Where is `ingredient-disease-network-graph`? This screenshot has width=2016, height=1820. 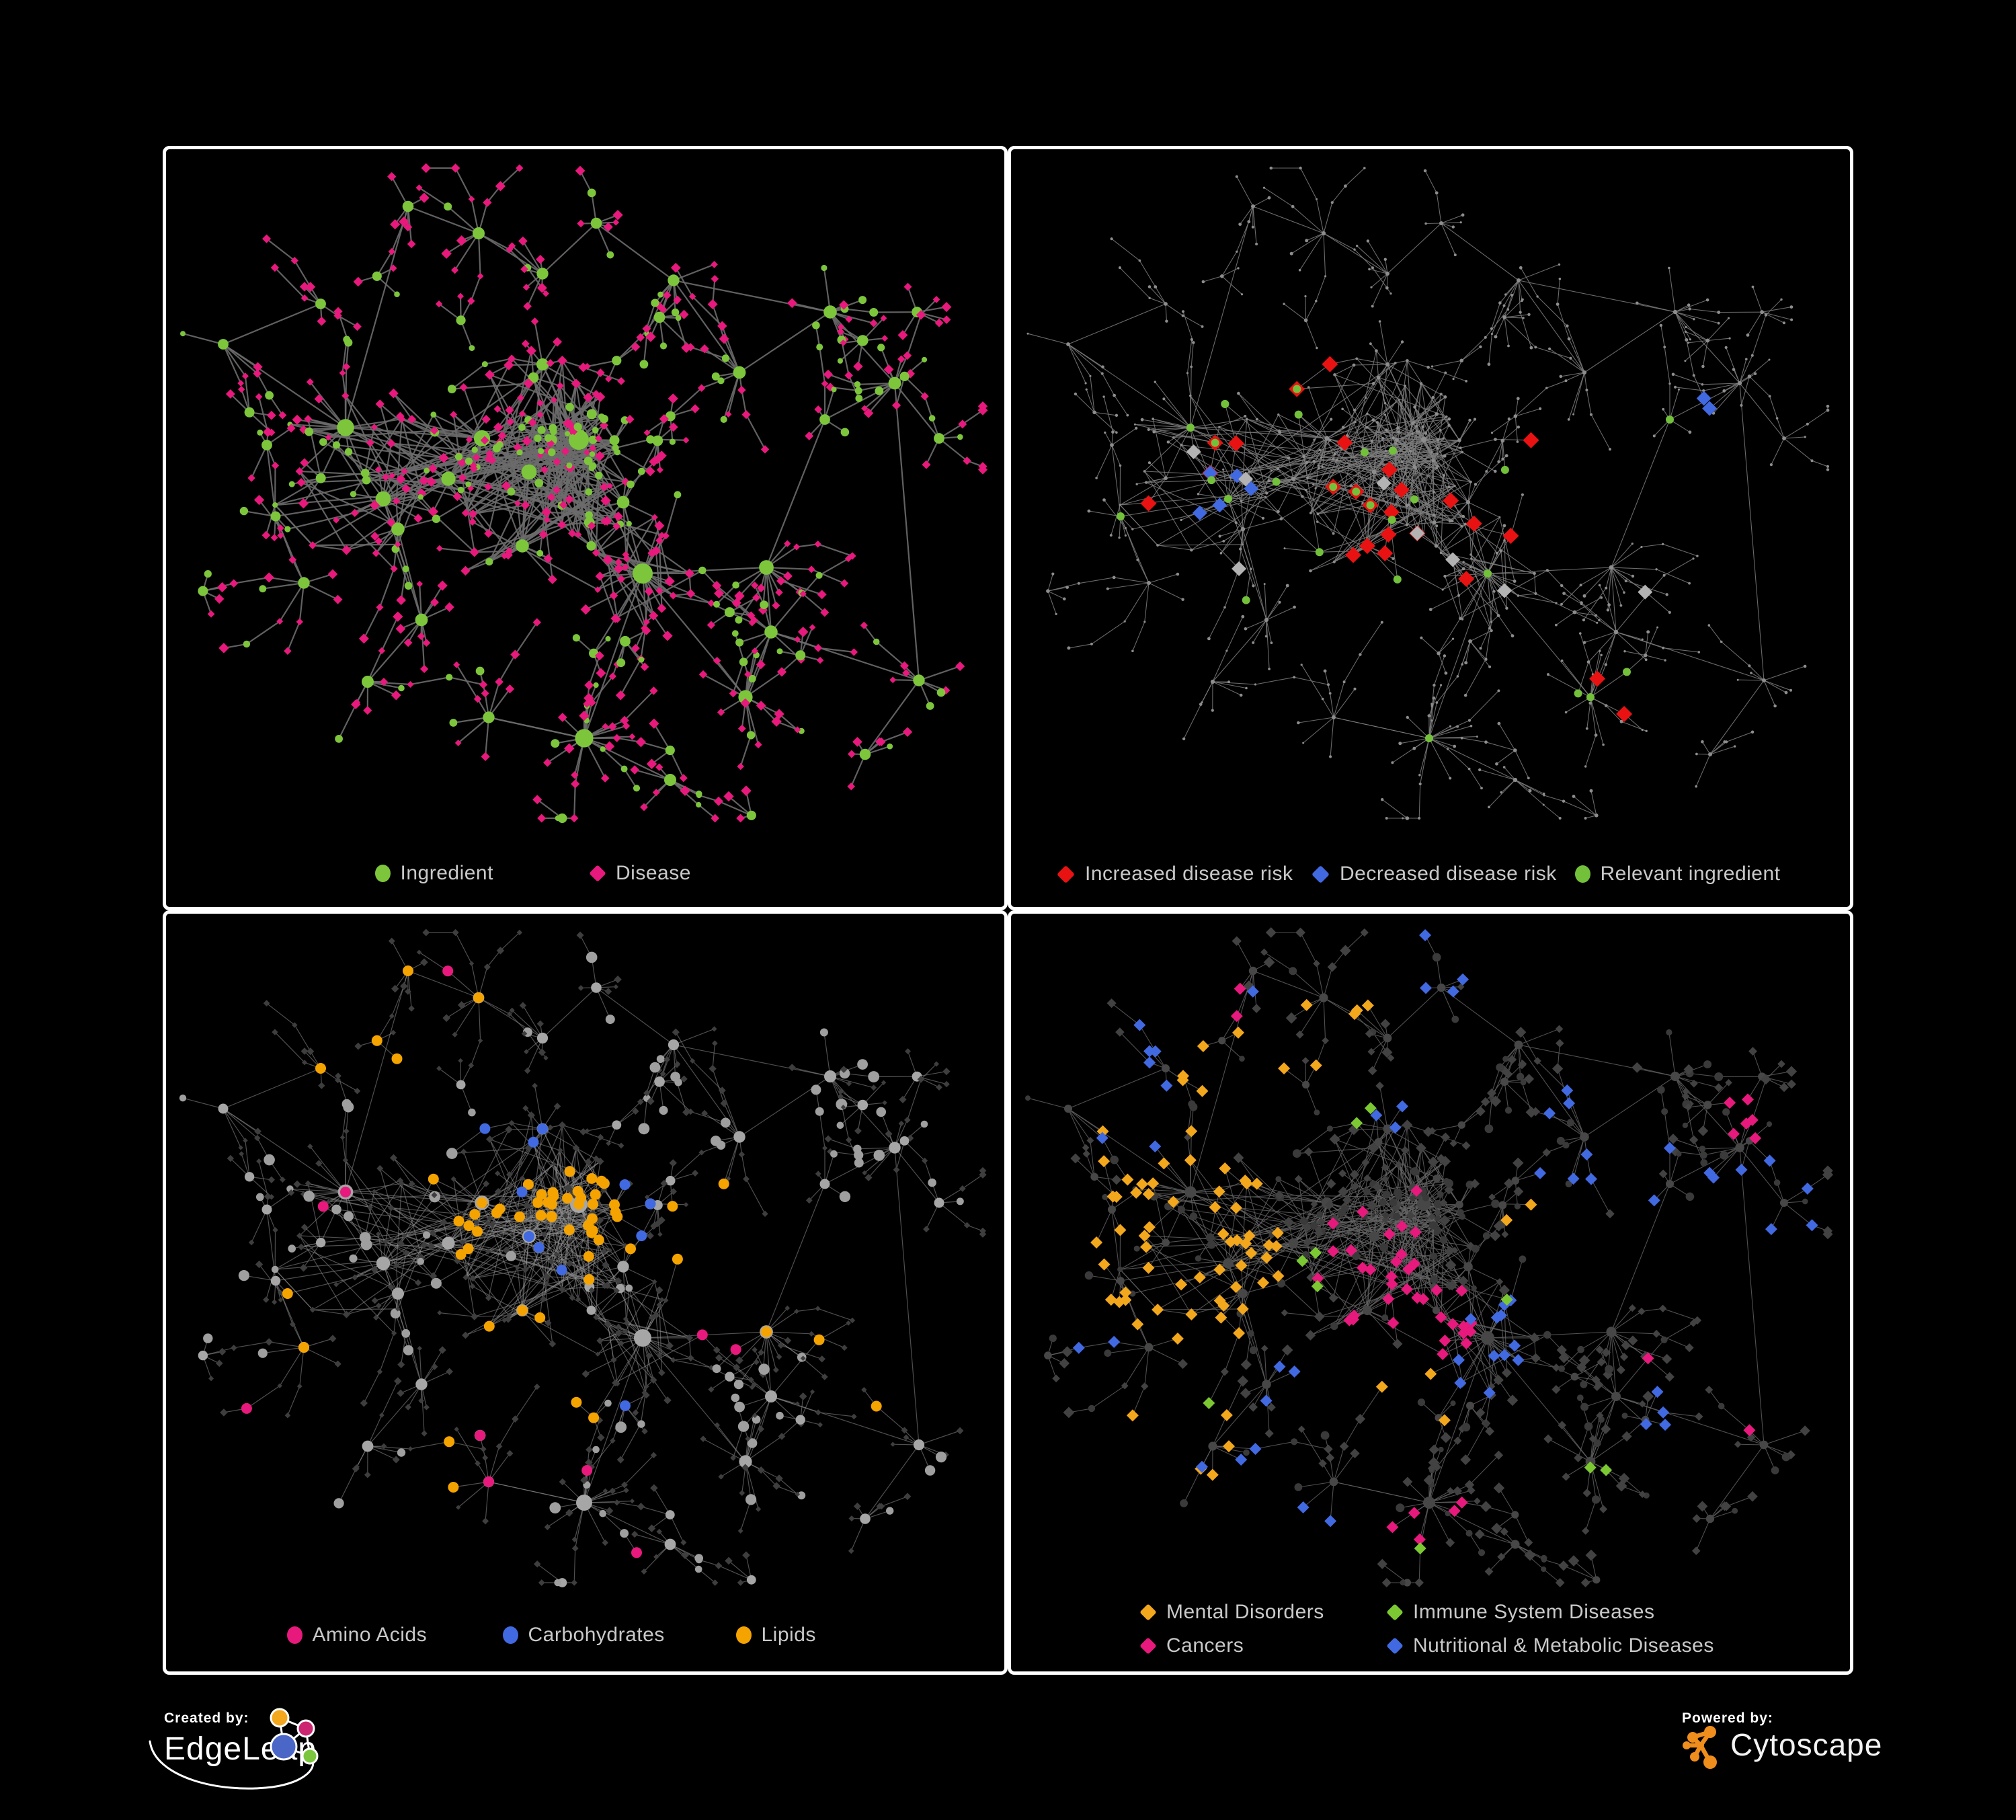 ingredient-disease-network-graph is located at coordinates (584, 493).